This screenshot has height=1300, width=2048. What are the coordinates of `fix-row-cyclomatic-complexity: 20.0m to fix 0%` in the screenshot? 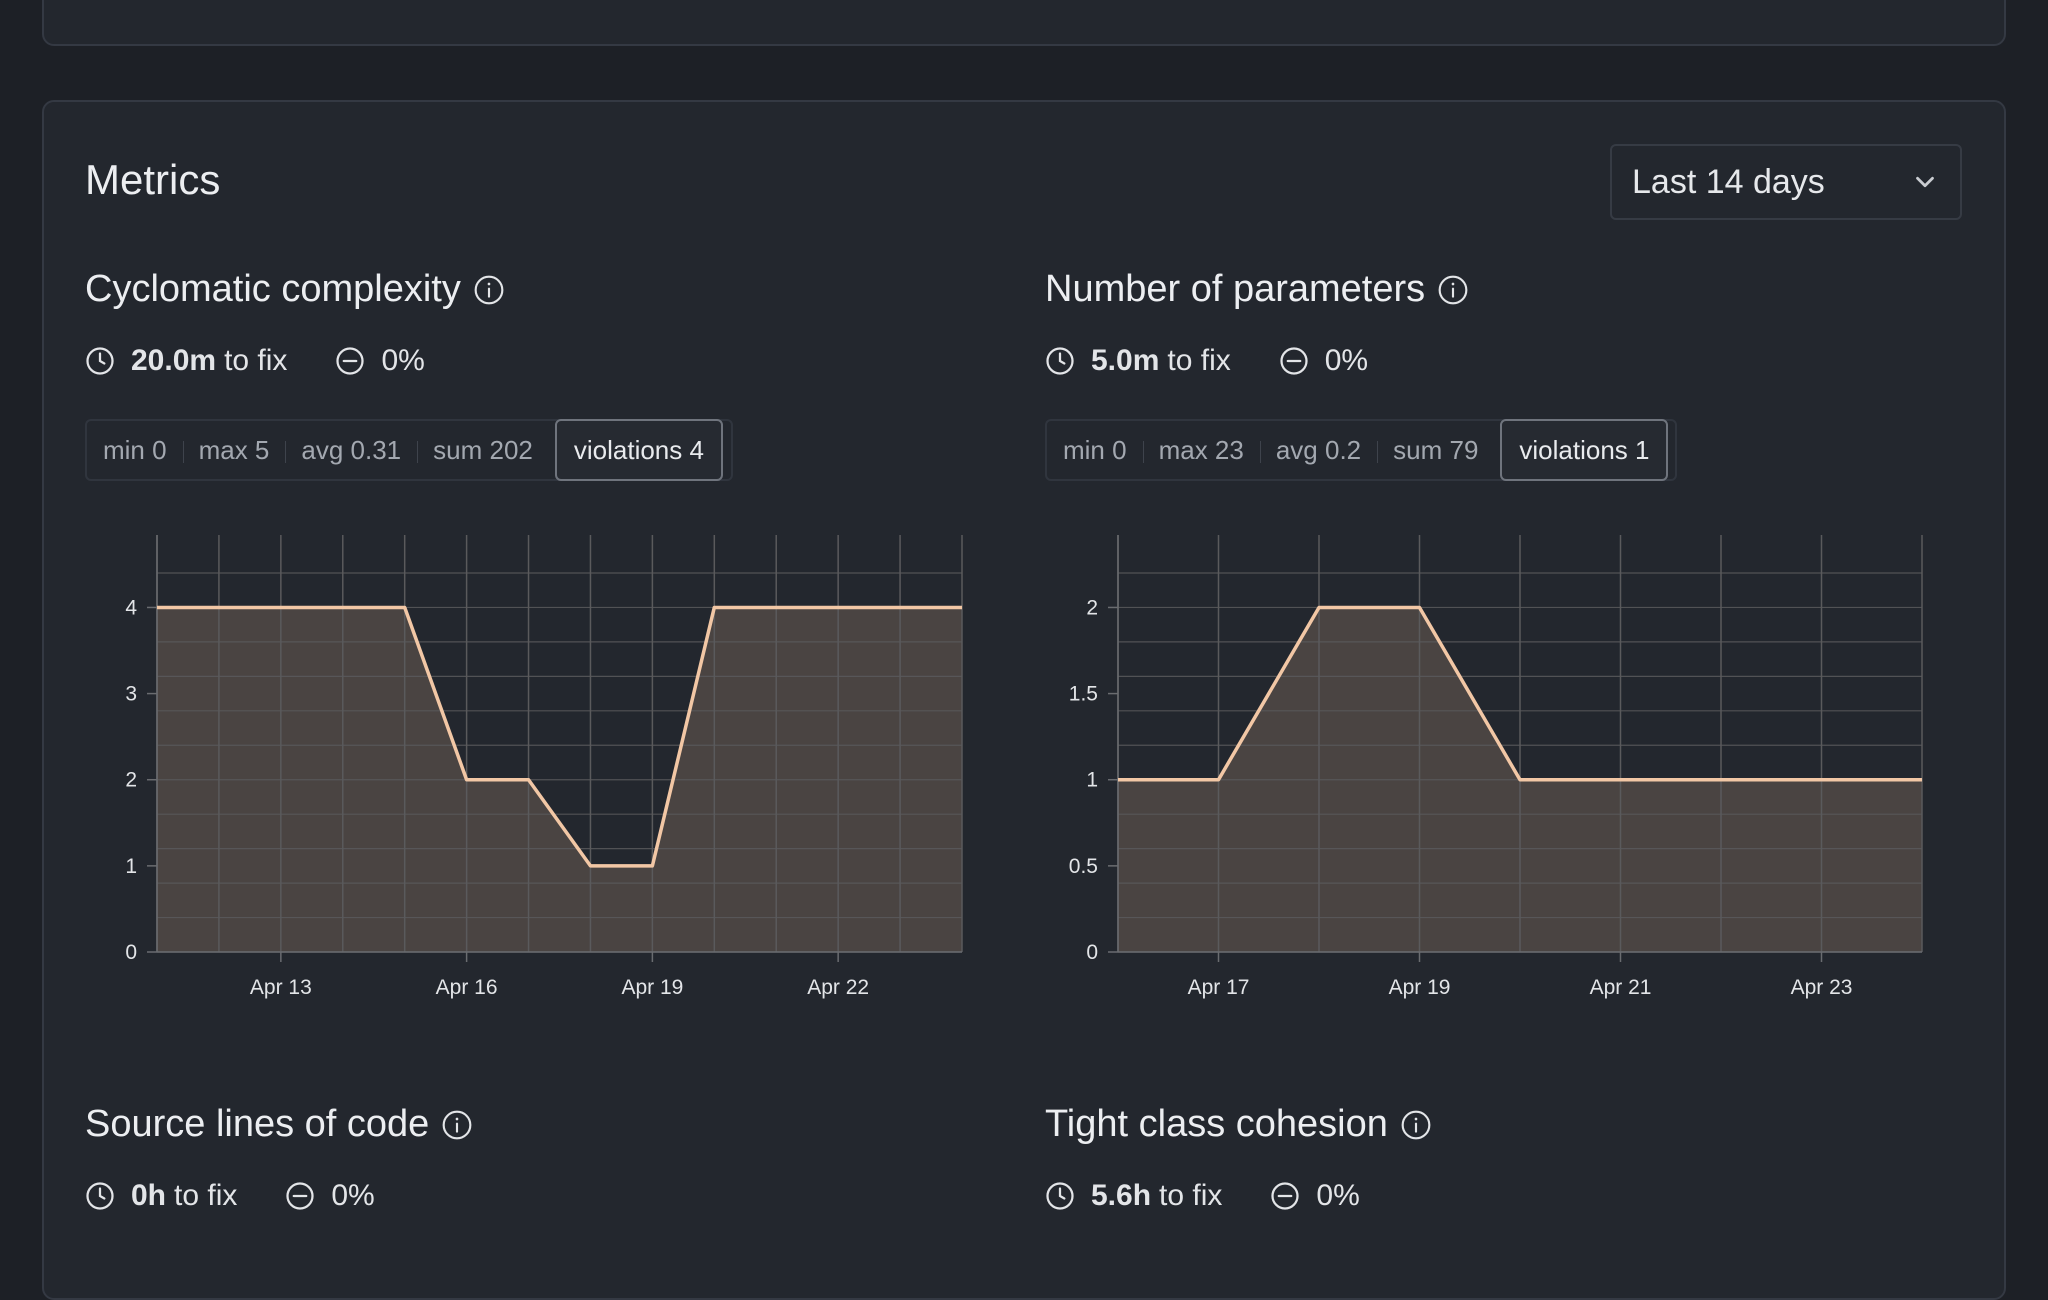 It's located at (255, 361).